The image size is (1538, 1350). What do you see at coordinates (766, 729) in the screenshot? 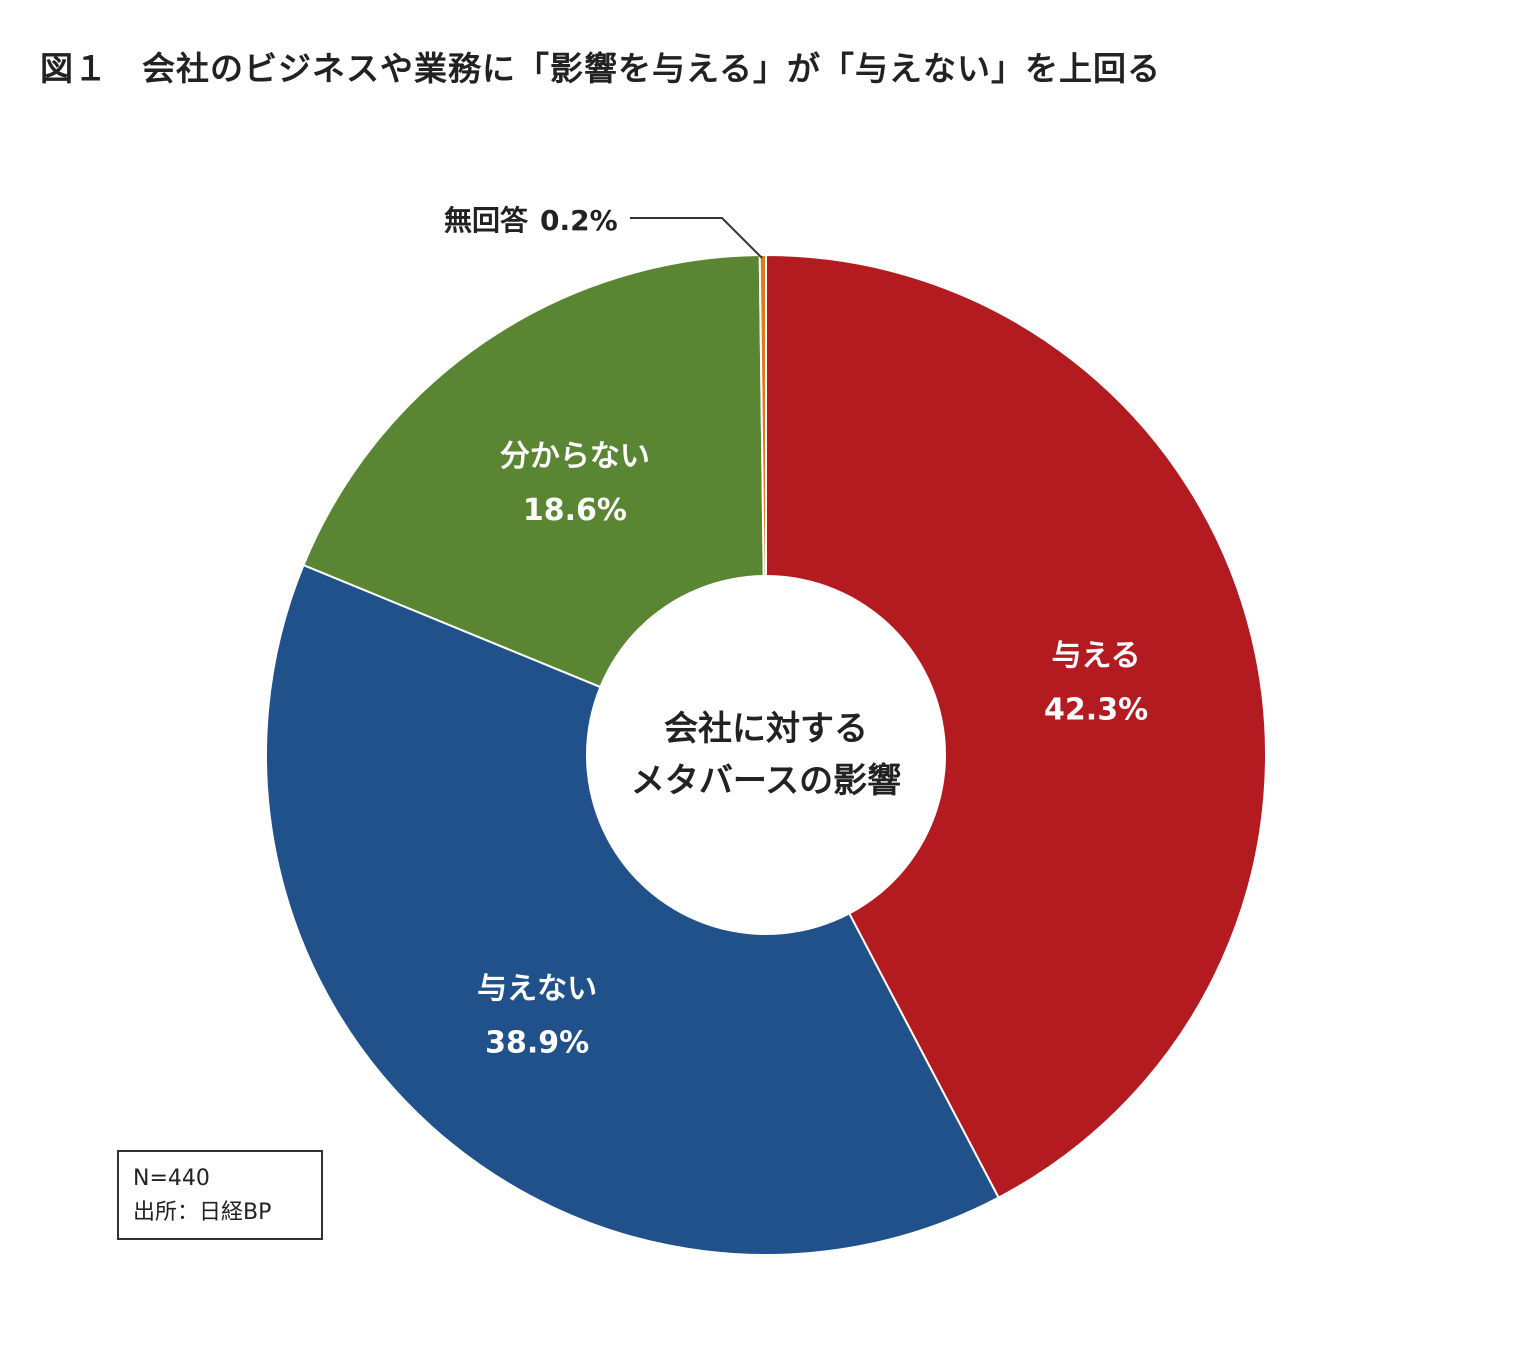
I see `center-label-line-1: 会社に対する` at bounding box center [766, 729].